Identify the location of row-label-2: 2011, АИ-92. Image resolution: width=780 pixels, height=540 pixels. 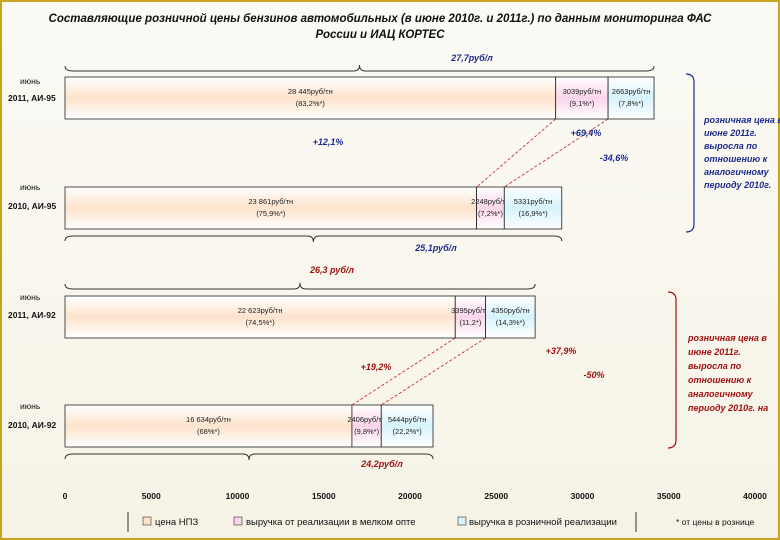
(32, 315).